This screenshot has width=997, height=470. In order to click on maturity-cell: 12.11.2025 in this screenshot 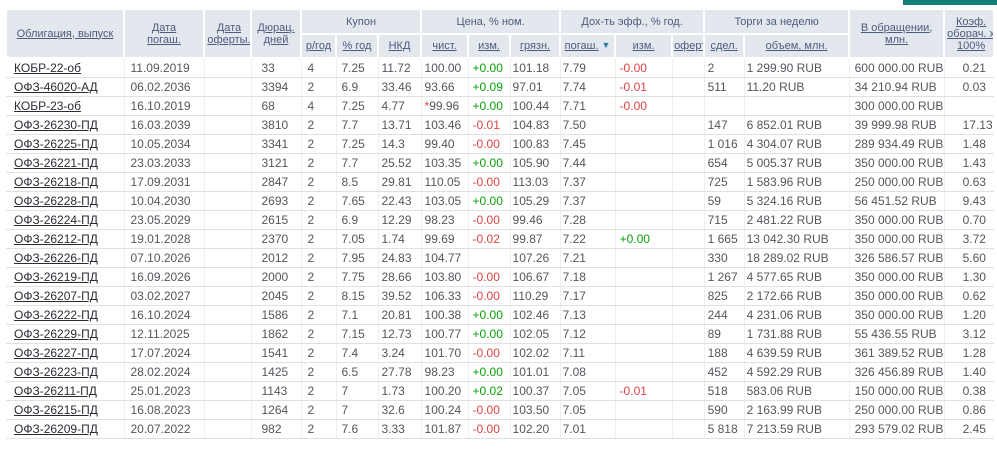, I will do `click(164, 334)`.